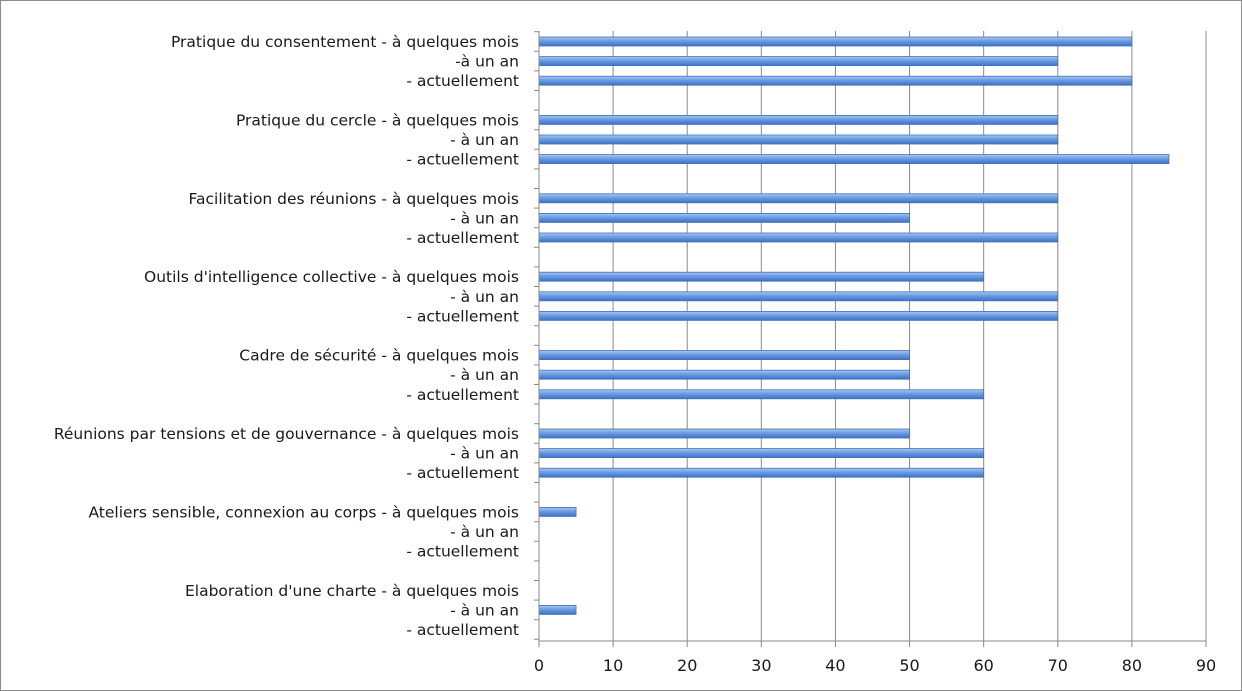  Describe the element at coordinates (983, 665) in the screenshot. I see `x-tick-label: 60` at that location.